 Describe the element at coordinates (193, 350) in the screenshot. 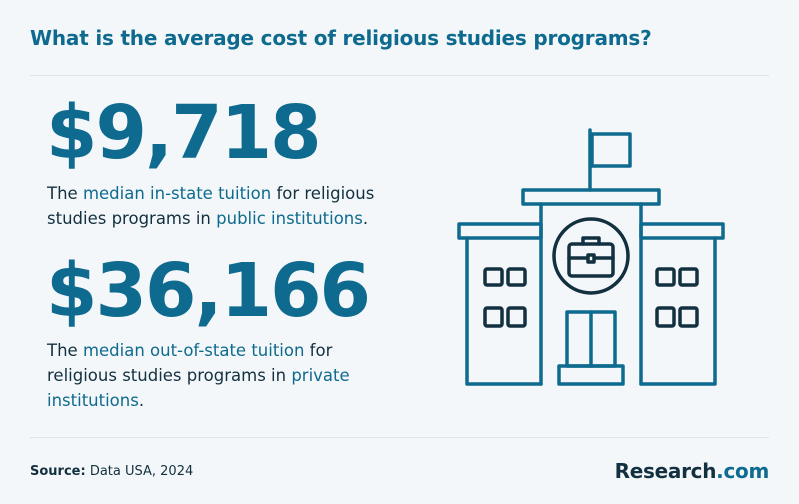

I see `desc-highlight: median out-of-state tuition` at that location.